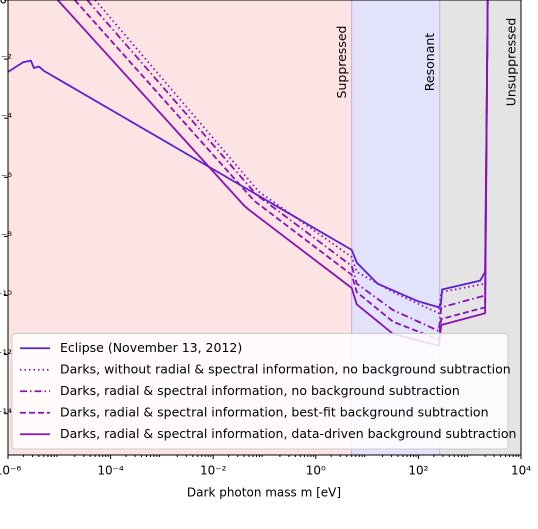  What do you see at coordinates (6, 236) in the screenshot?
I see `y-tick-label: 10⁻⁸` at bounding box center [6, 236].